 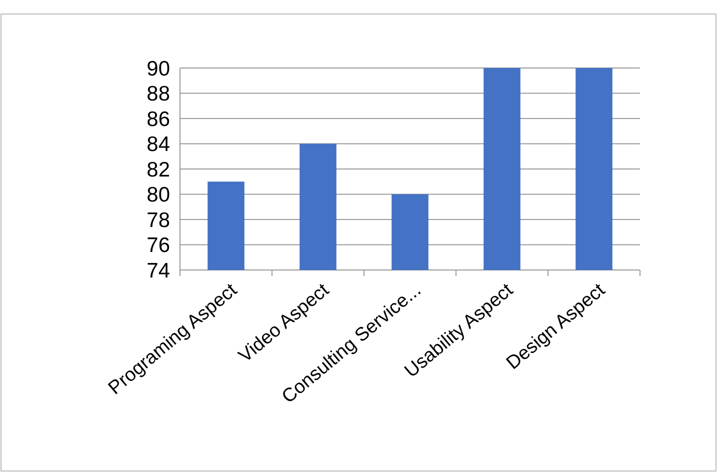 I want to click on y-tick-label: 76, so click(x=158, y=246).